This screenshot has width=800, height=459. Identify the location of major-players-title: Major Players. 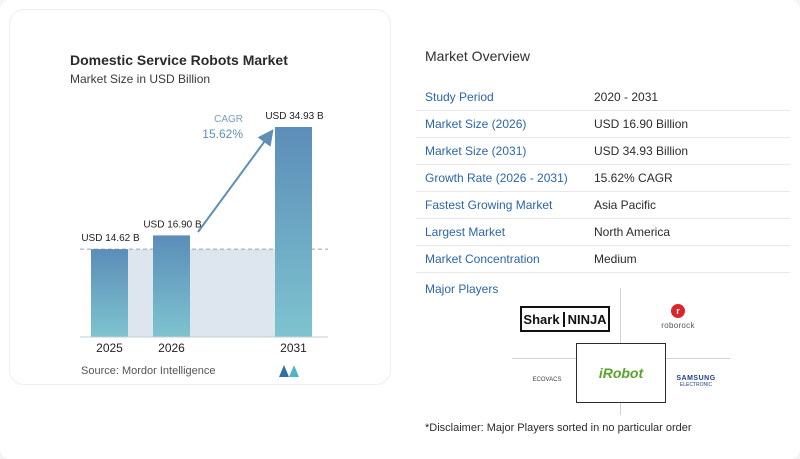
(462, 289).